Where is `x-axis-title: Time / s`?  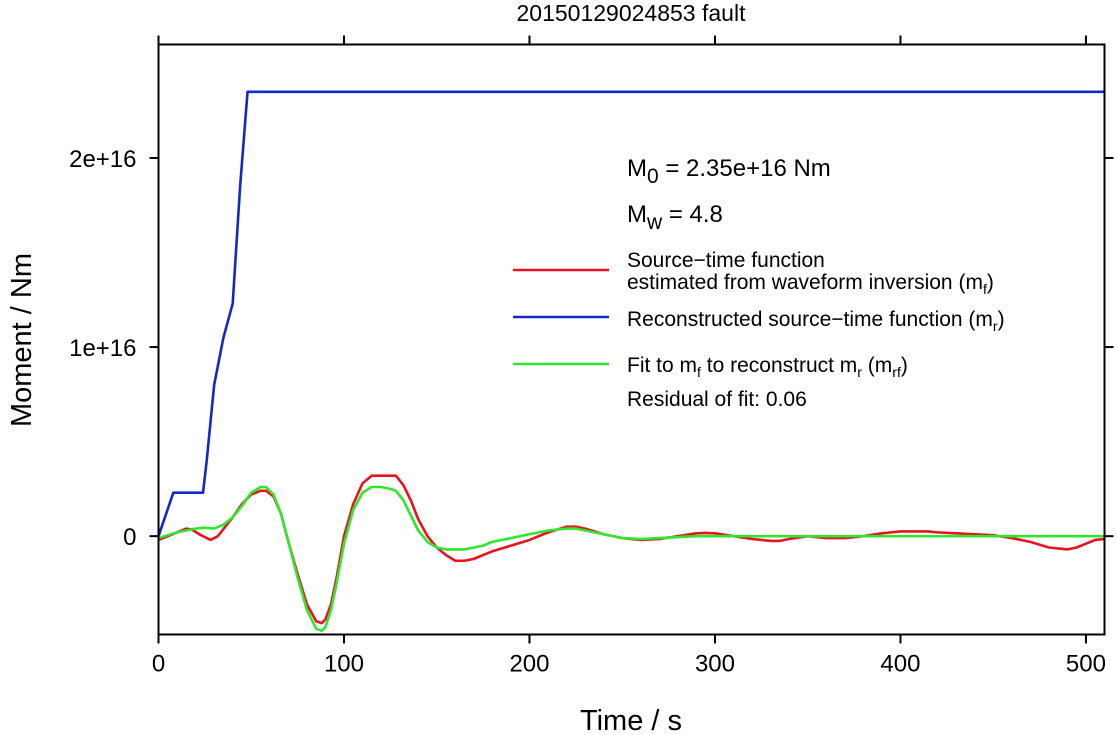 x-axis-title: Time / s is located at coordinates (631, 720).